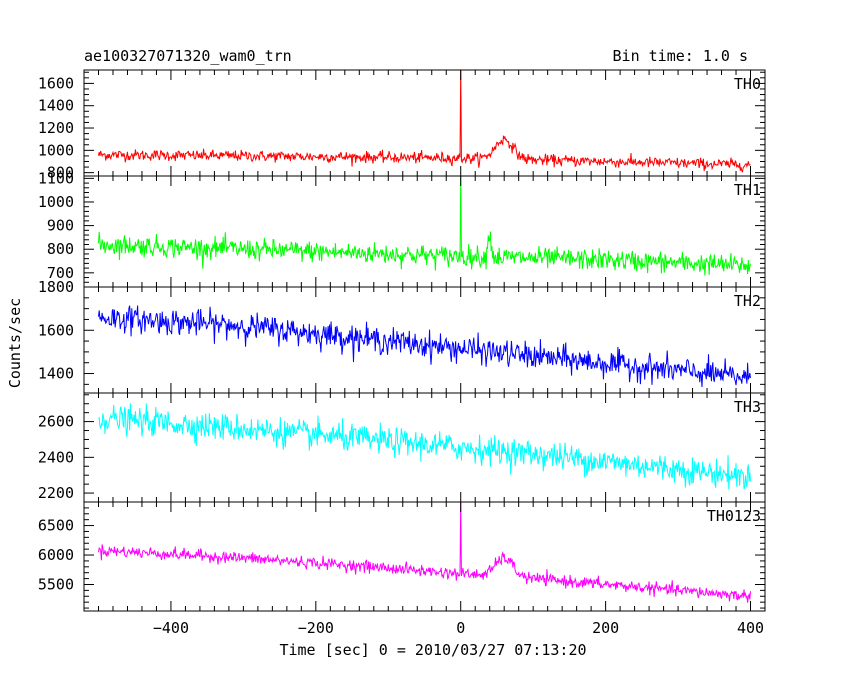 This screenshot has height=680, width=850. What do you see at coordinates (424, 346) in the screenshot?
I see `series-line-th2` at bounding box center [424, 346].